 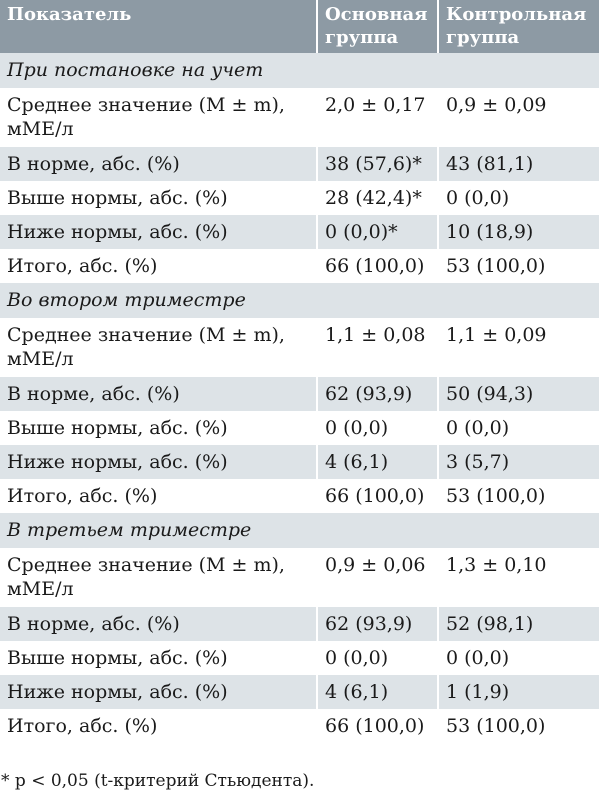 I want to click on section-row: При постановке на учет, so click(x=299, y=70).